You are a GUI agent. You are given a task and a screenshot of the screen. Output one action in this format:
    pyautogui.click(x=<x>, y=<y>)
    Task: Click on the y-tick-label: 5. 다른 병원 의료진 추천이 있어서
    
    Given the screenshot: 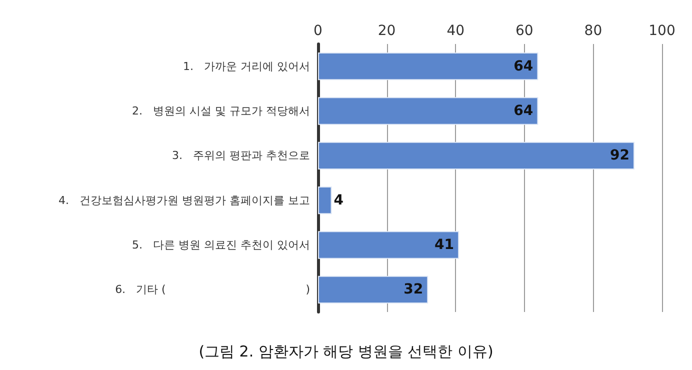 What is the action you would take?
    pyautogui.click(x=221, y=245)
    